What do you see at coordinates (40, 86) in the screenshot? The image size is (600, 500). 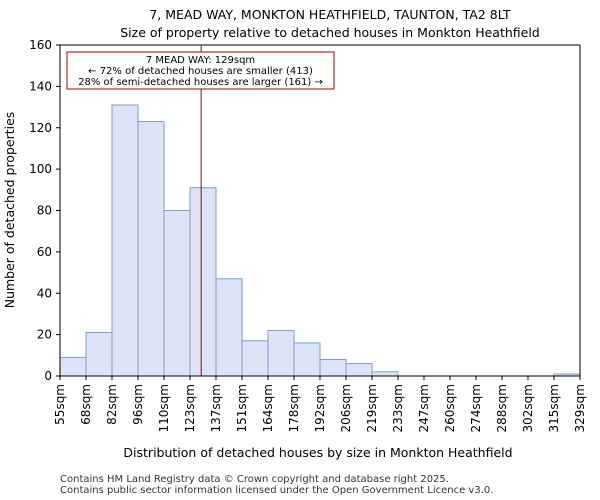 I see `y-tick-label: 140` at bounding box center [40, 86].